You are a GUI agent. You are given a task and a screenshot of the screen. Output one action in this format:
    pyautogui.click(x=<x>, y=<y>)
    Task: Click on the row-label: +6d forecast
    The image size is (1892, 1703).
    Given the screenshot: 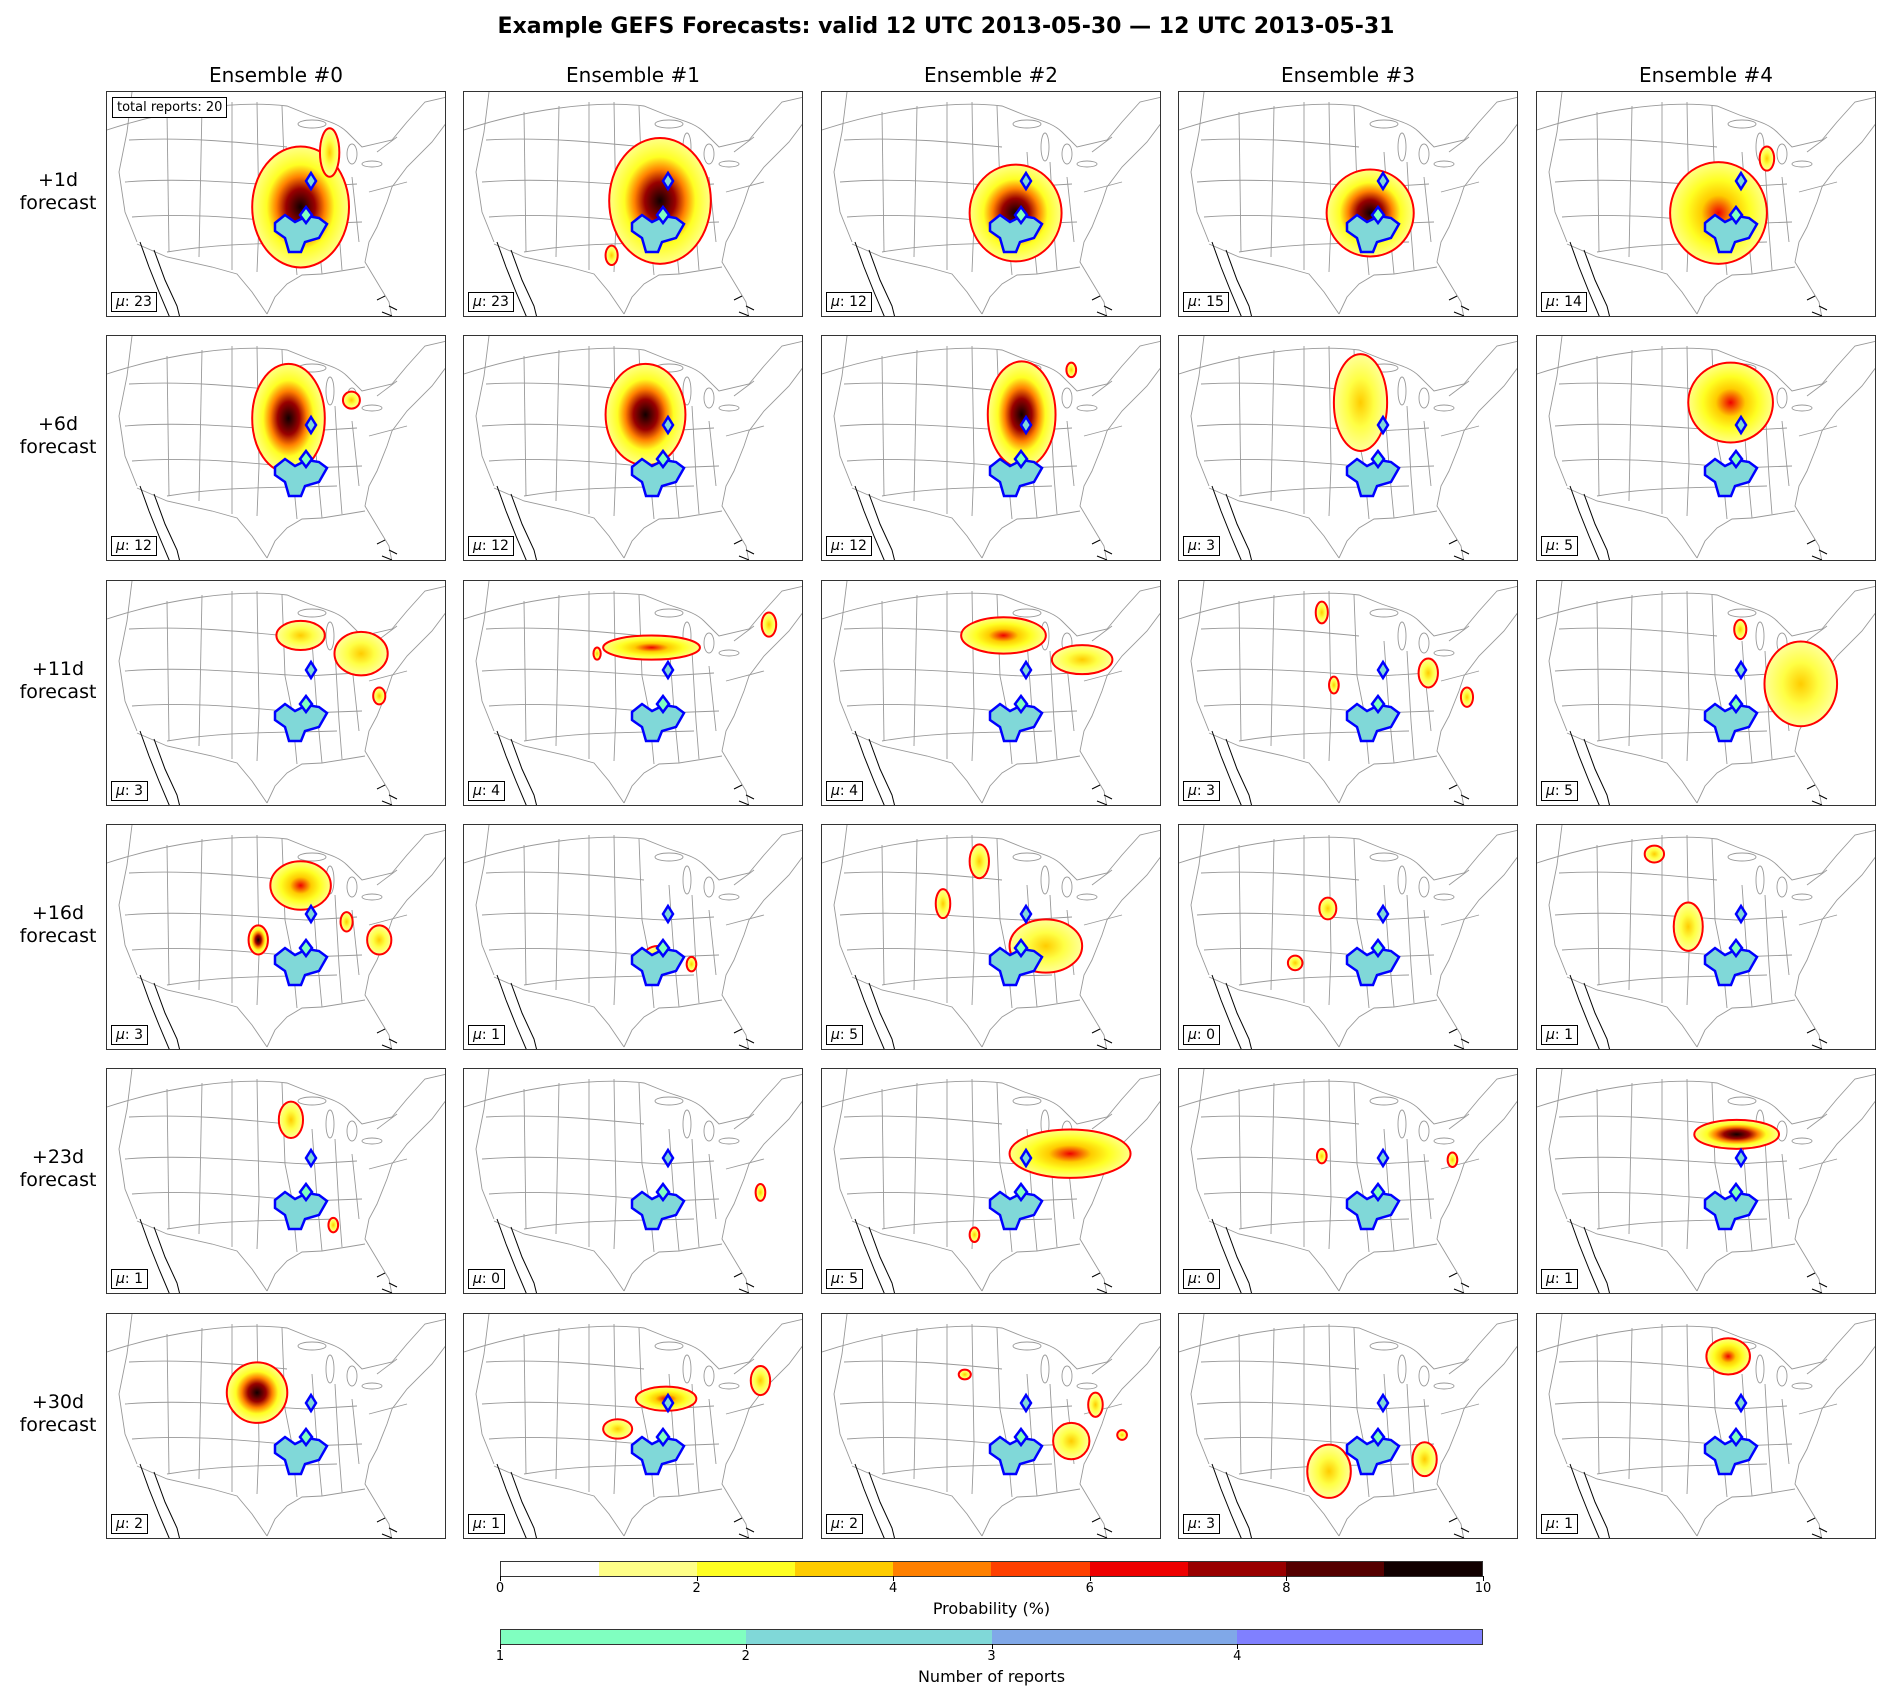 What is the action you would take?
    pyautogui.click(x=58, y=436)
    